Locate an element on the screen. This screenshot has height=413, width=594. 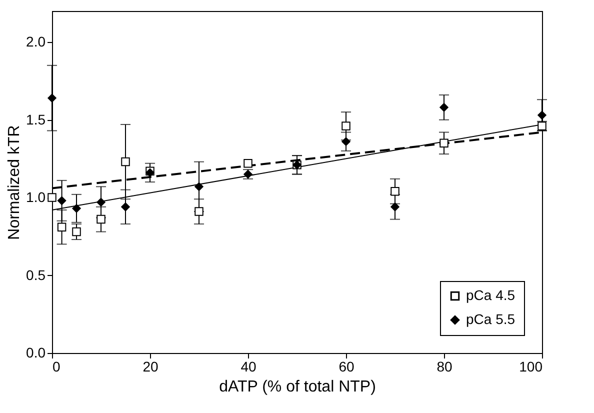
y-tick-label: 0.5 is located at coordinates (36, 274).